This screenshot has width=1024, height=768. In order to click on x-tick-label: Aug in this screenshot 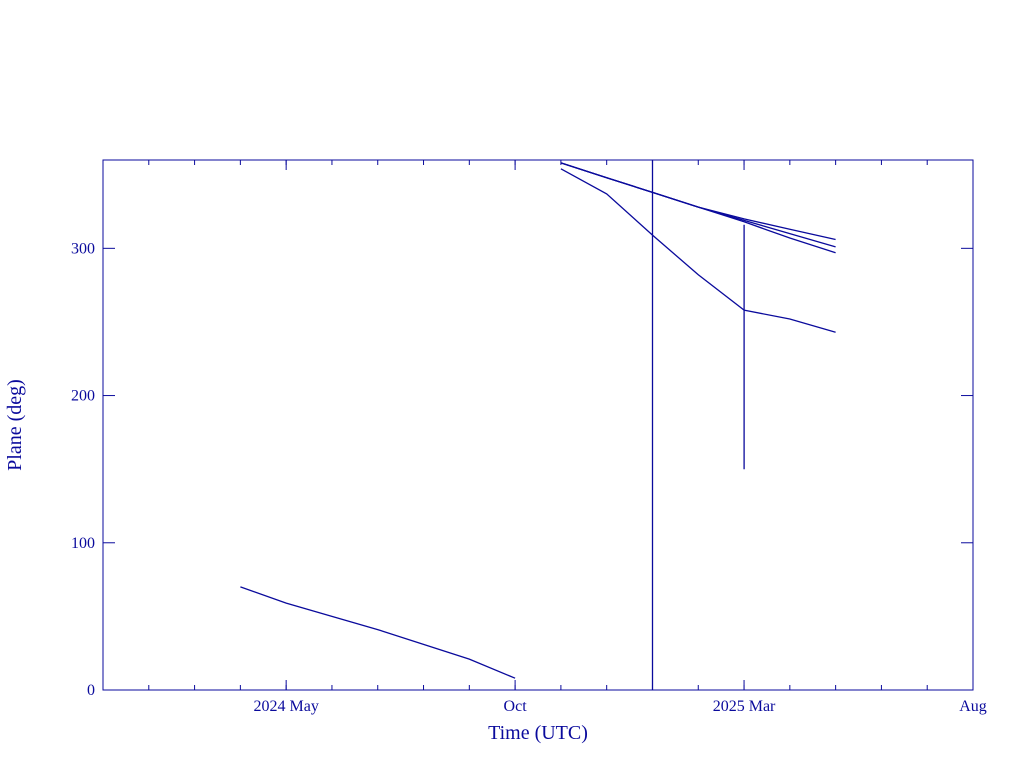, I will do `click(973, 706)`.